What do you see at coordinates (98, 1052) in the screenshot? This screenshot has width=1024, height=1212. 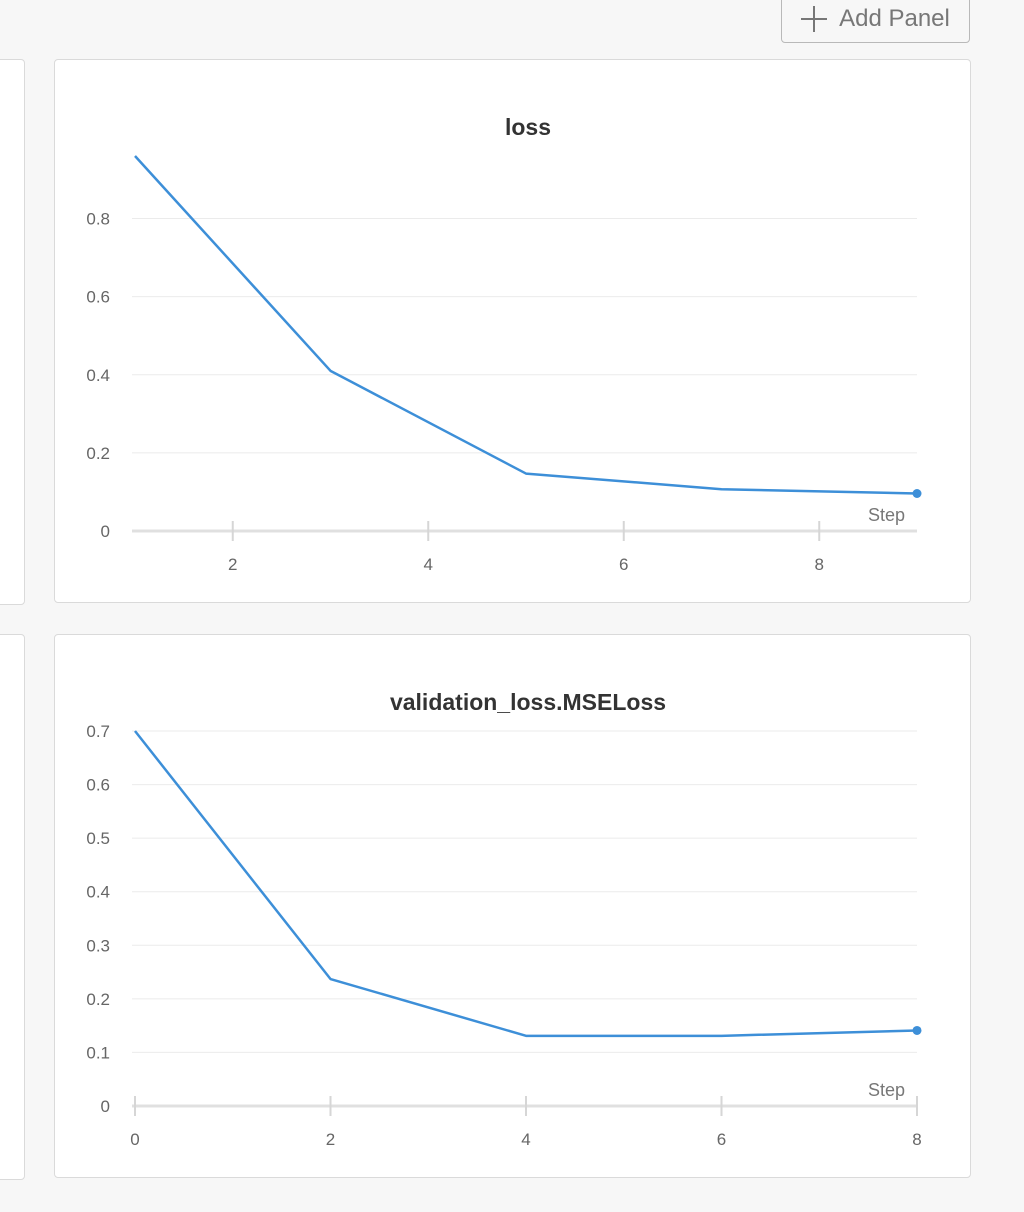 I see `y-tick-label: 0.1` at bounding box center [98, 1052].